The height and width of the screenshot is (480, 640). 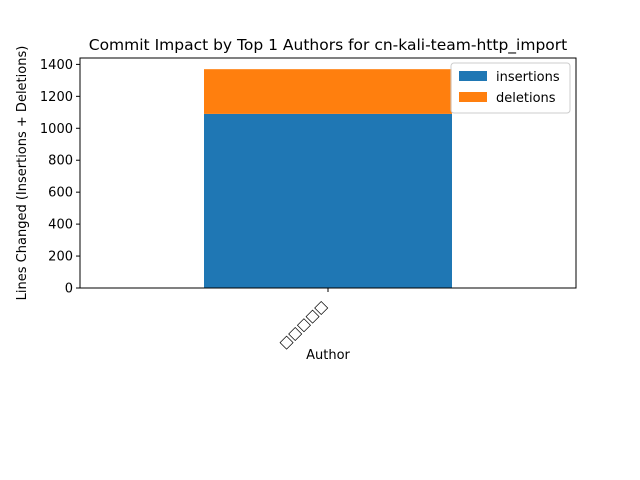 I want to click on y-tick-label: 1000, so click(x=56, y=129).